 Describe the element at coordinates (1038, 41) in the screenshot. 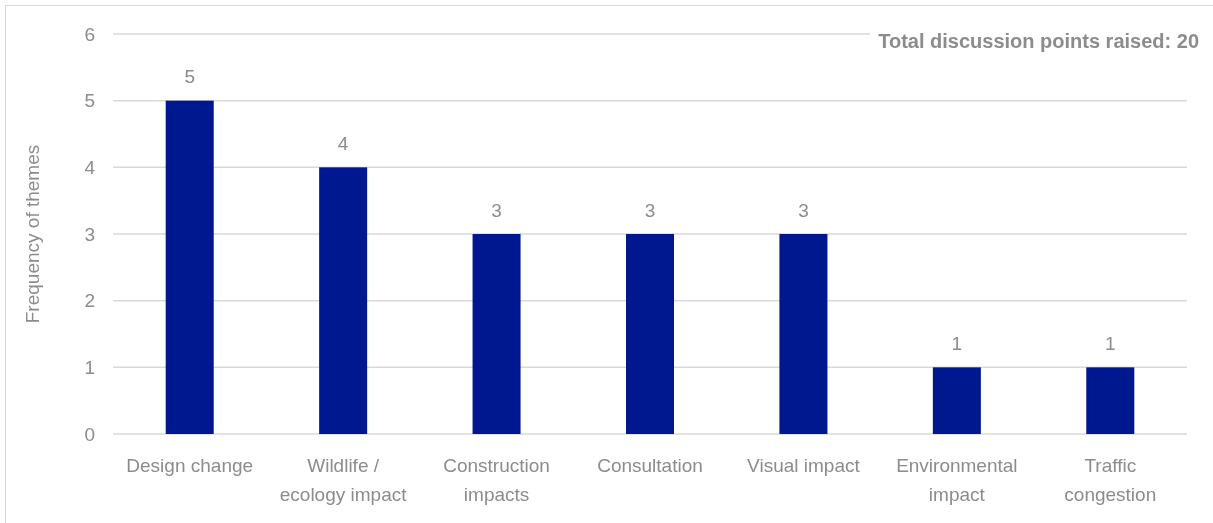

I see `annotation: Total discussion points raised: 20` at that location.